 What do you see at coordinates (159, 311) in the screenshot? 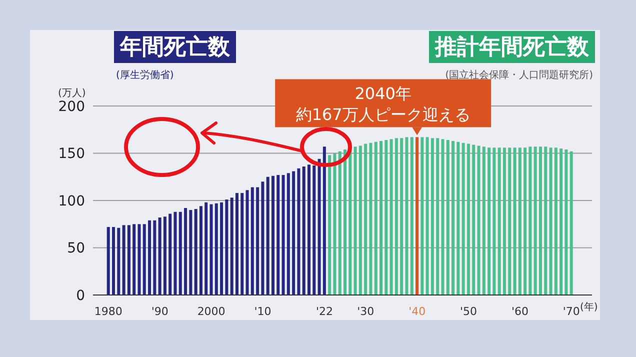
I see `x-tick-label: '90` at bounding box center [159, 311].